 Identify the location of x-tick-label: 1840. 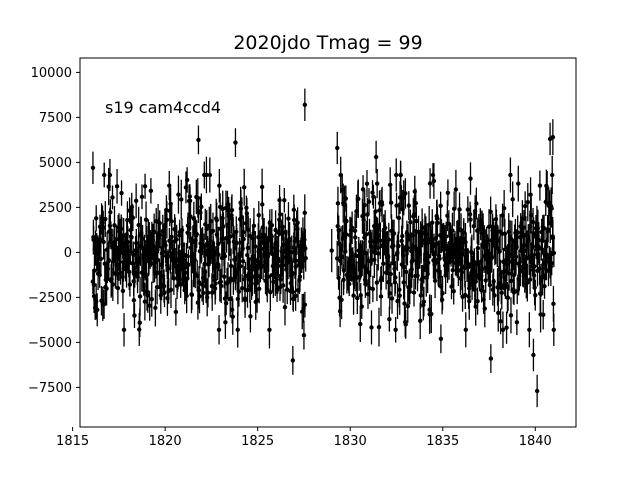
(535, 441).